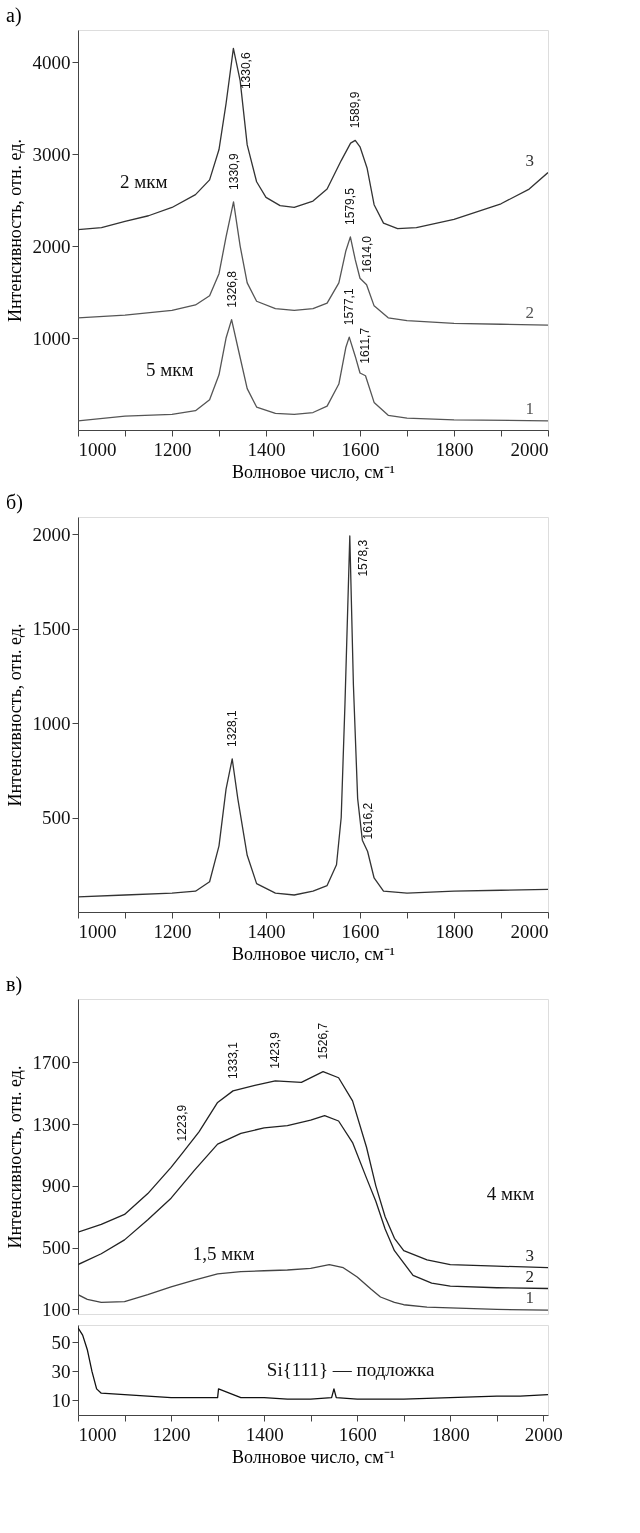  Describe the element at coordinates (510, 1194) in the screenshot. I see `annotation: 4 мкм` at that location.